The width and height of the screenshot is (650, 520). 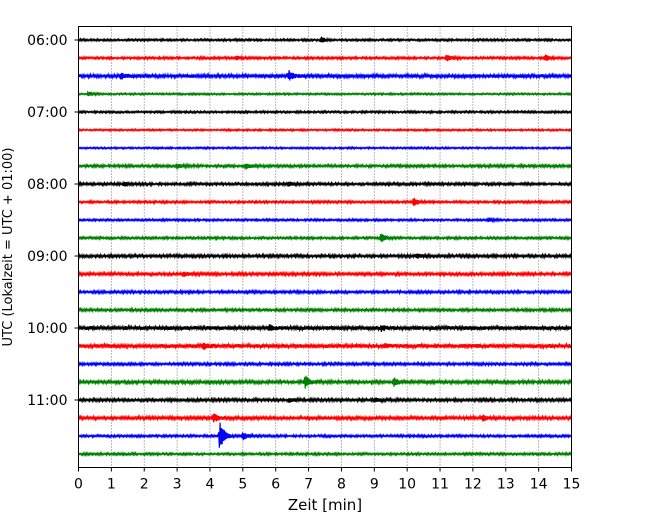 What do you see at coordinates (506, 485) in the screenshot?
I see `x-tick-label: 13` at bounding box center [506, 485].